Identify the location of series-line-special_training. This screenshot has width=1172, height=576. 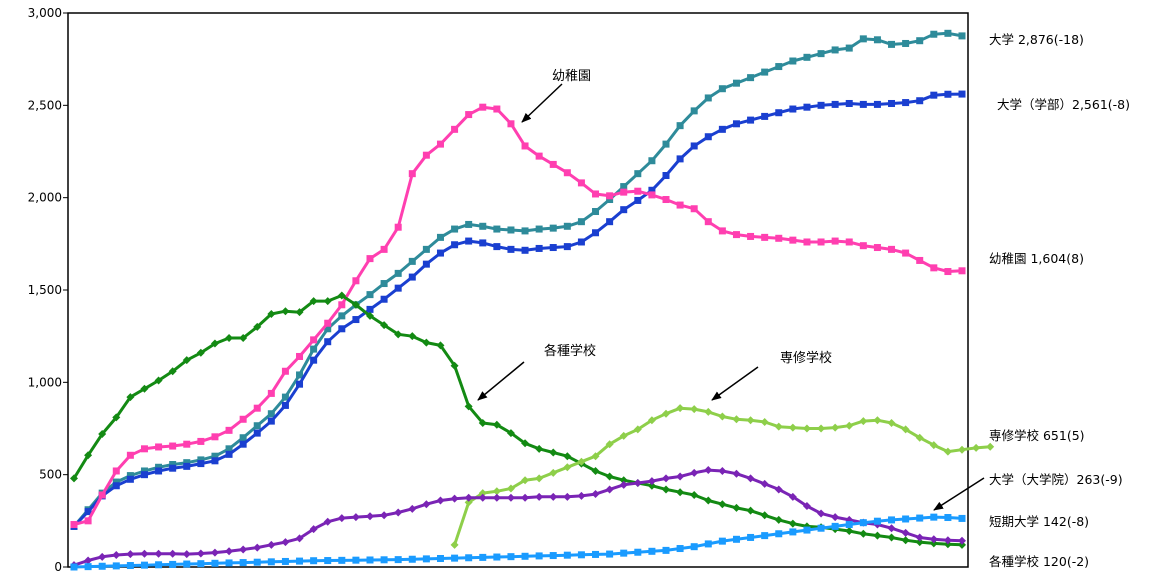
(722, 476).